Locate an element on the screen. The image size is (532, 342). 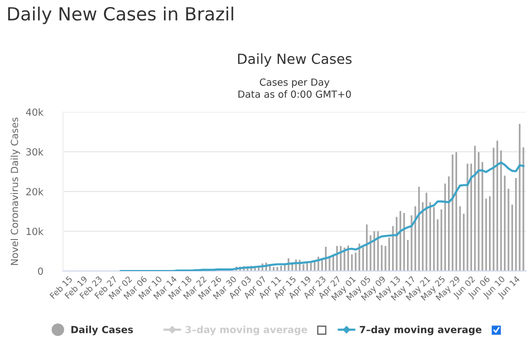
y-axis-title: Novel Coronavirus Daily Cases is located at coordinates (15, 191).